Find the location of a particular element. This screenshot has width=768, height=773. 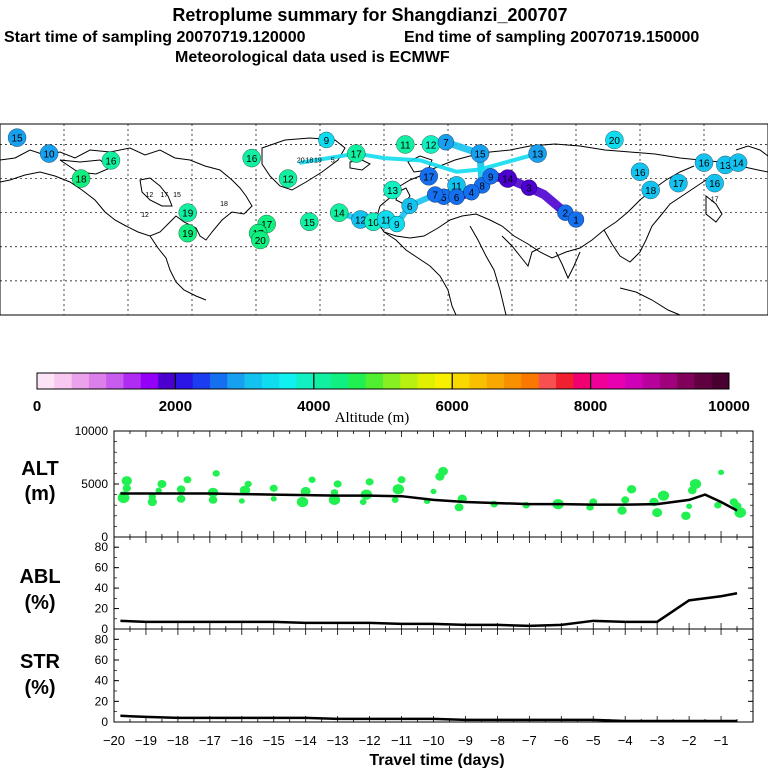

plume-symbol-label: 3 is located at coordinates (529, 189).